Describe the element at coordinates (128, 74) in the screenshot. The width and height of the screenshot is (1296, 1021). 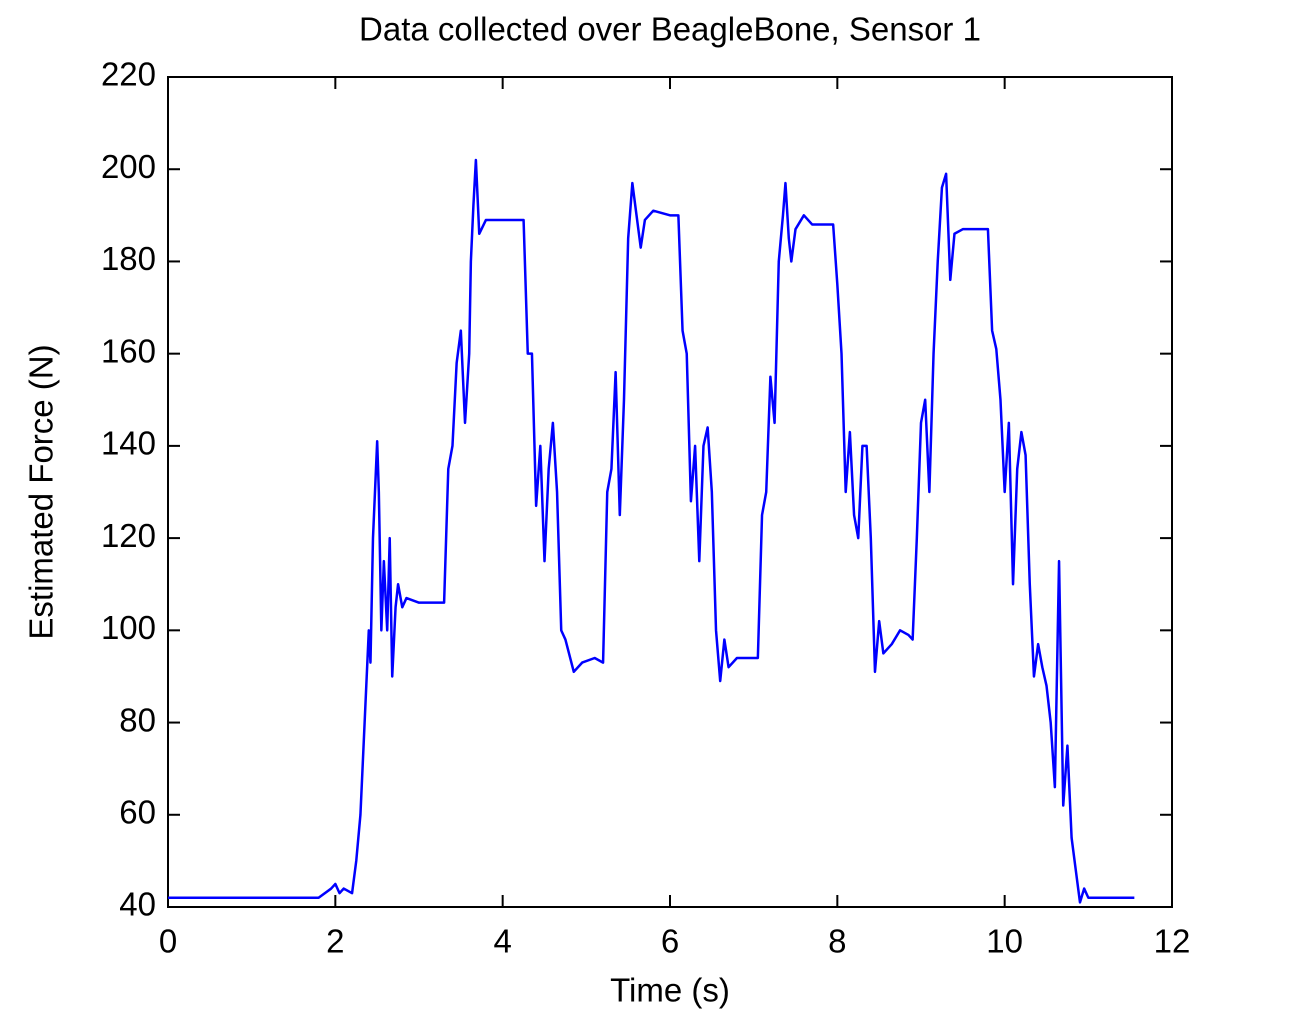
I see `y-tick-label: 220` at that location.